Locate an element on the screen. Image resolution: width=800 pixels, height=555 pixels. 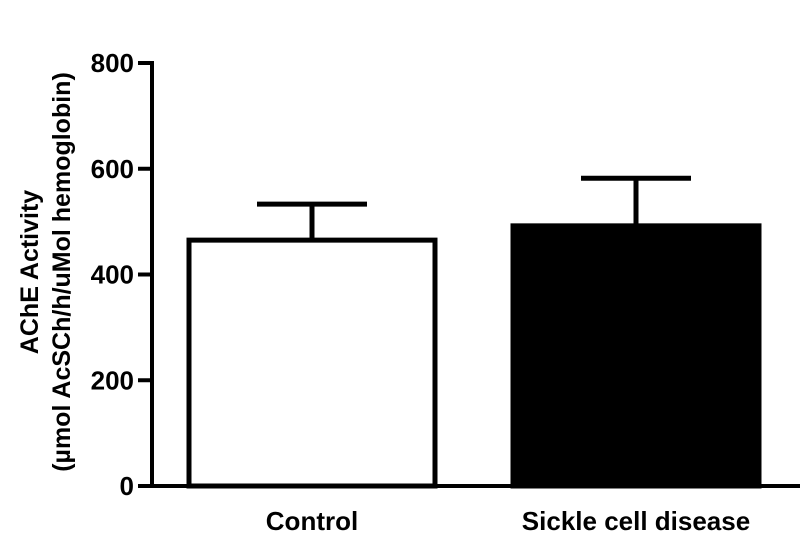
y-tick-label-600: 600 is located at coordinates (112, 169).